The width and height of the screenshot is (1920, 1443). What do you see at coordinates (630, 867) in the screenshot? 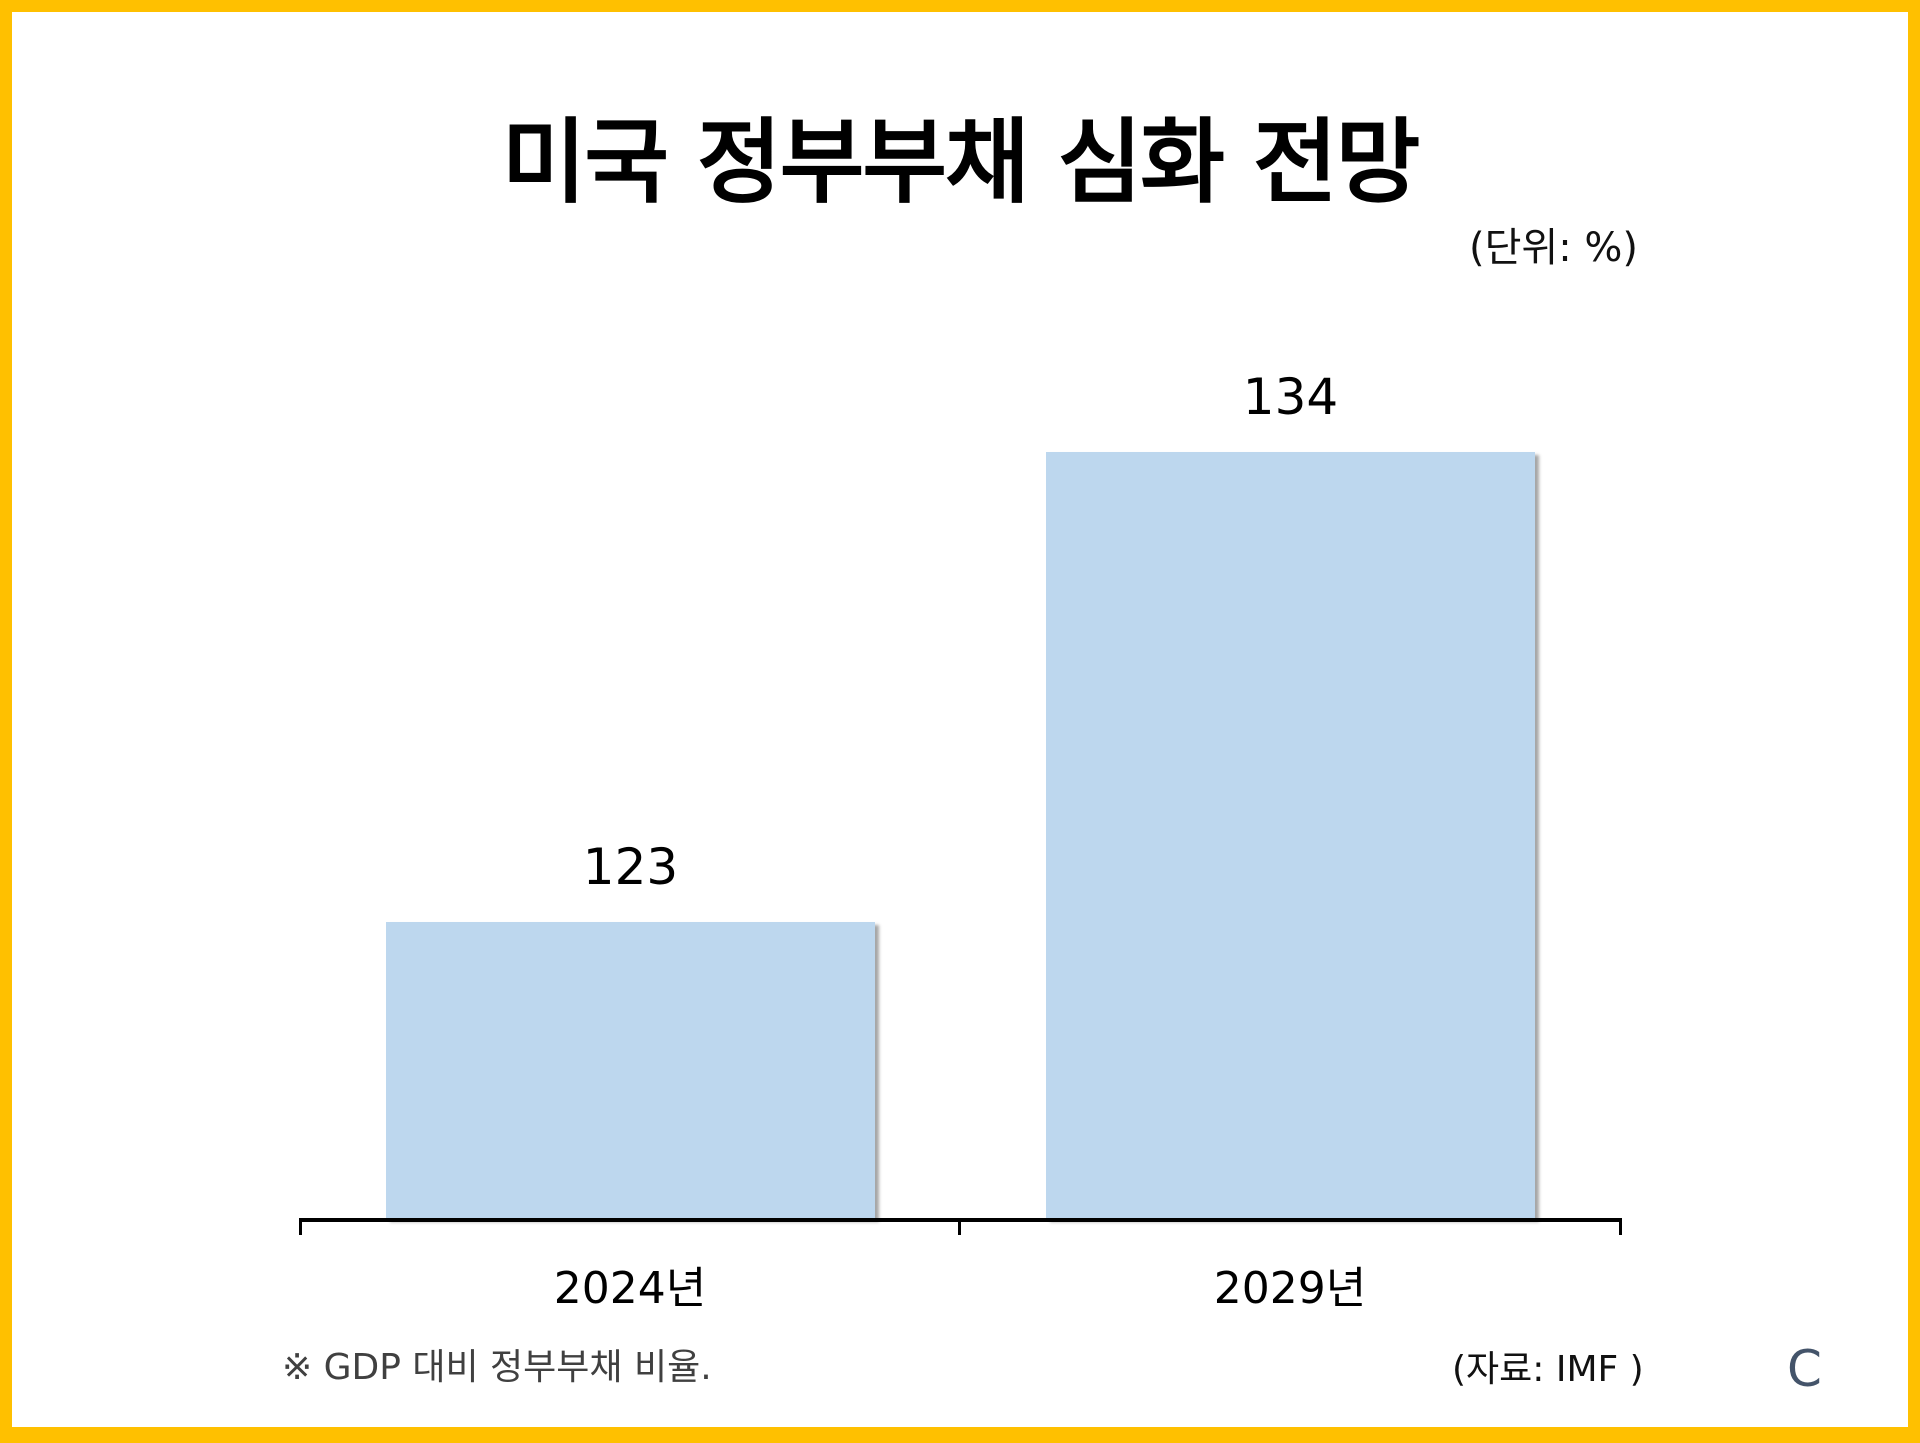
I see `bar-value-2024: 123` at bounding box center [630, 867].